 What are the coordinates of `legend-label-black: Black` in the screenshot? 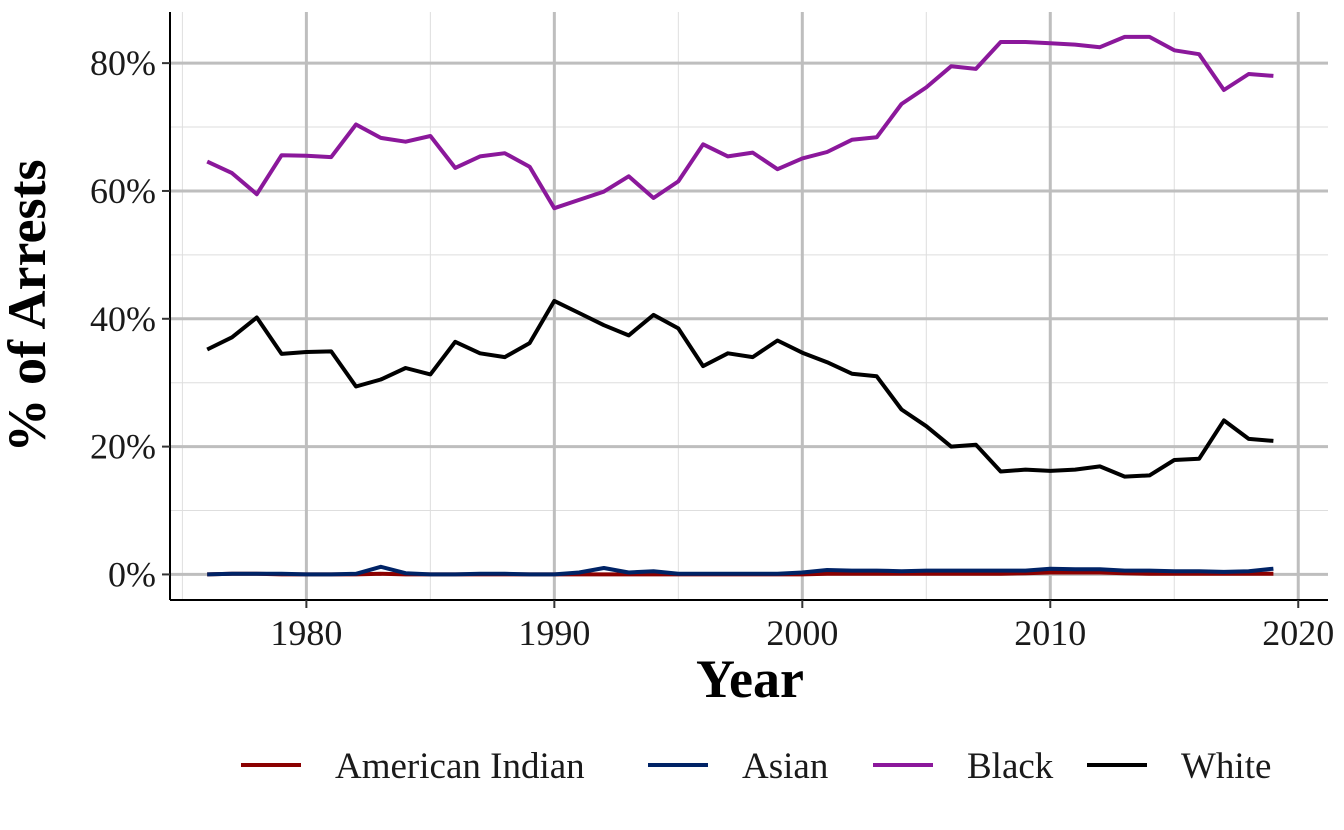 It's located at (1010, 766).